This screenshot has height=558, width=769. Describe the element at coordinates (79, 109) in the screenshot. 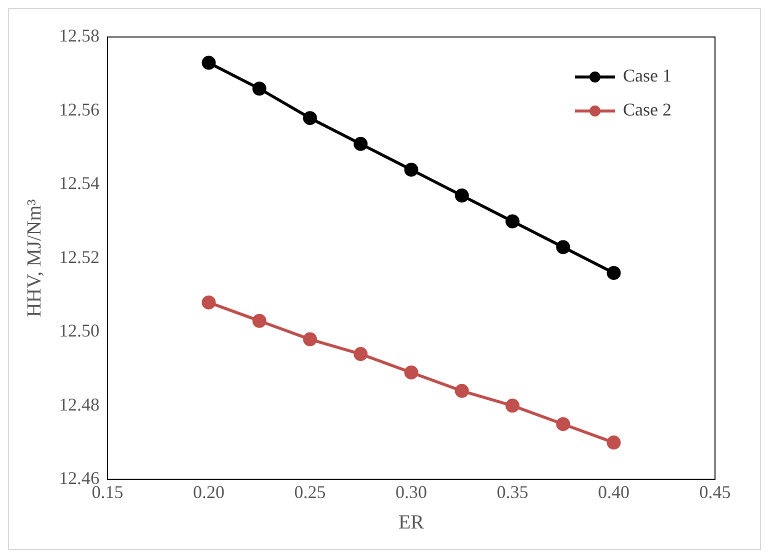

I see `y-tick-label: 12.56` at that location.